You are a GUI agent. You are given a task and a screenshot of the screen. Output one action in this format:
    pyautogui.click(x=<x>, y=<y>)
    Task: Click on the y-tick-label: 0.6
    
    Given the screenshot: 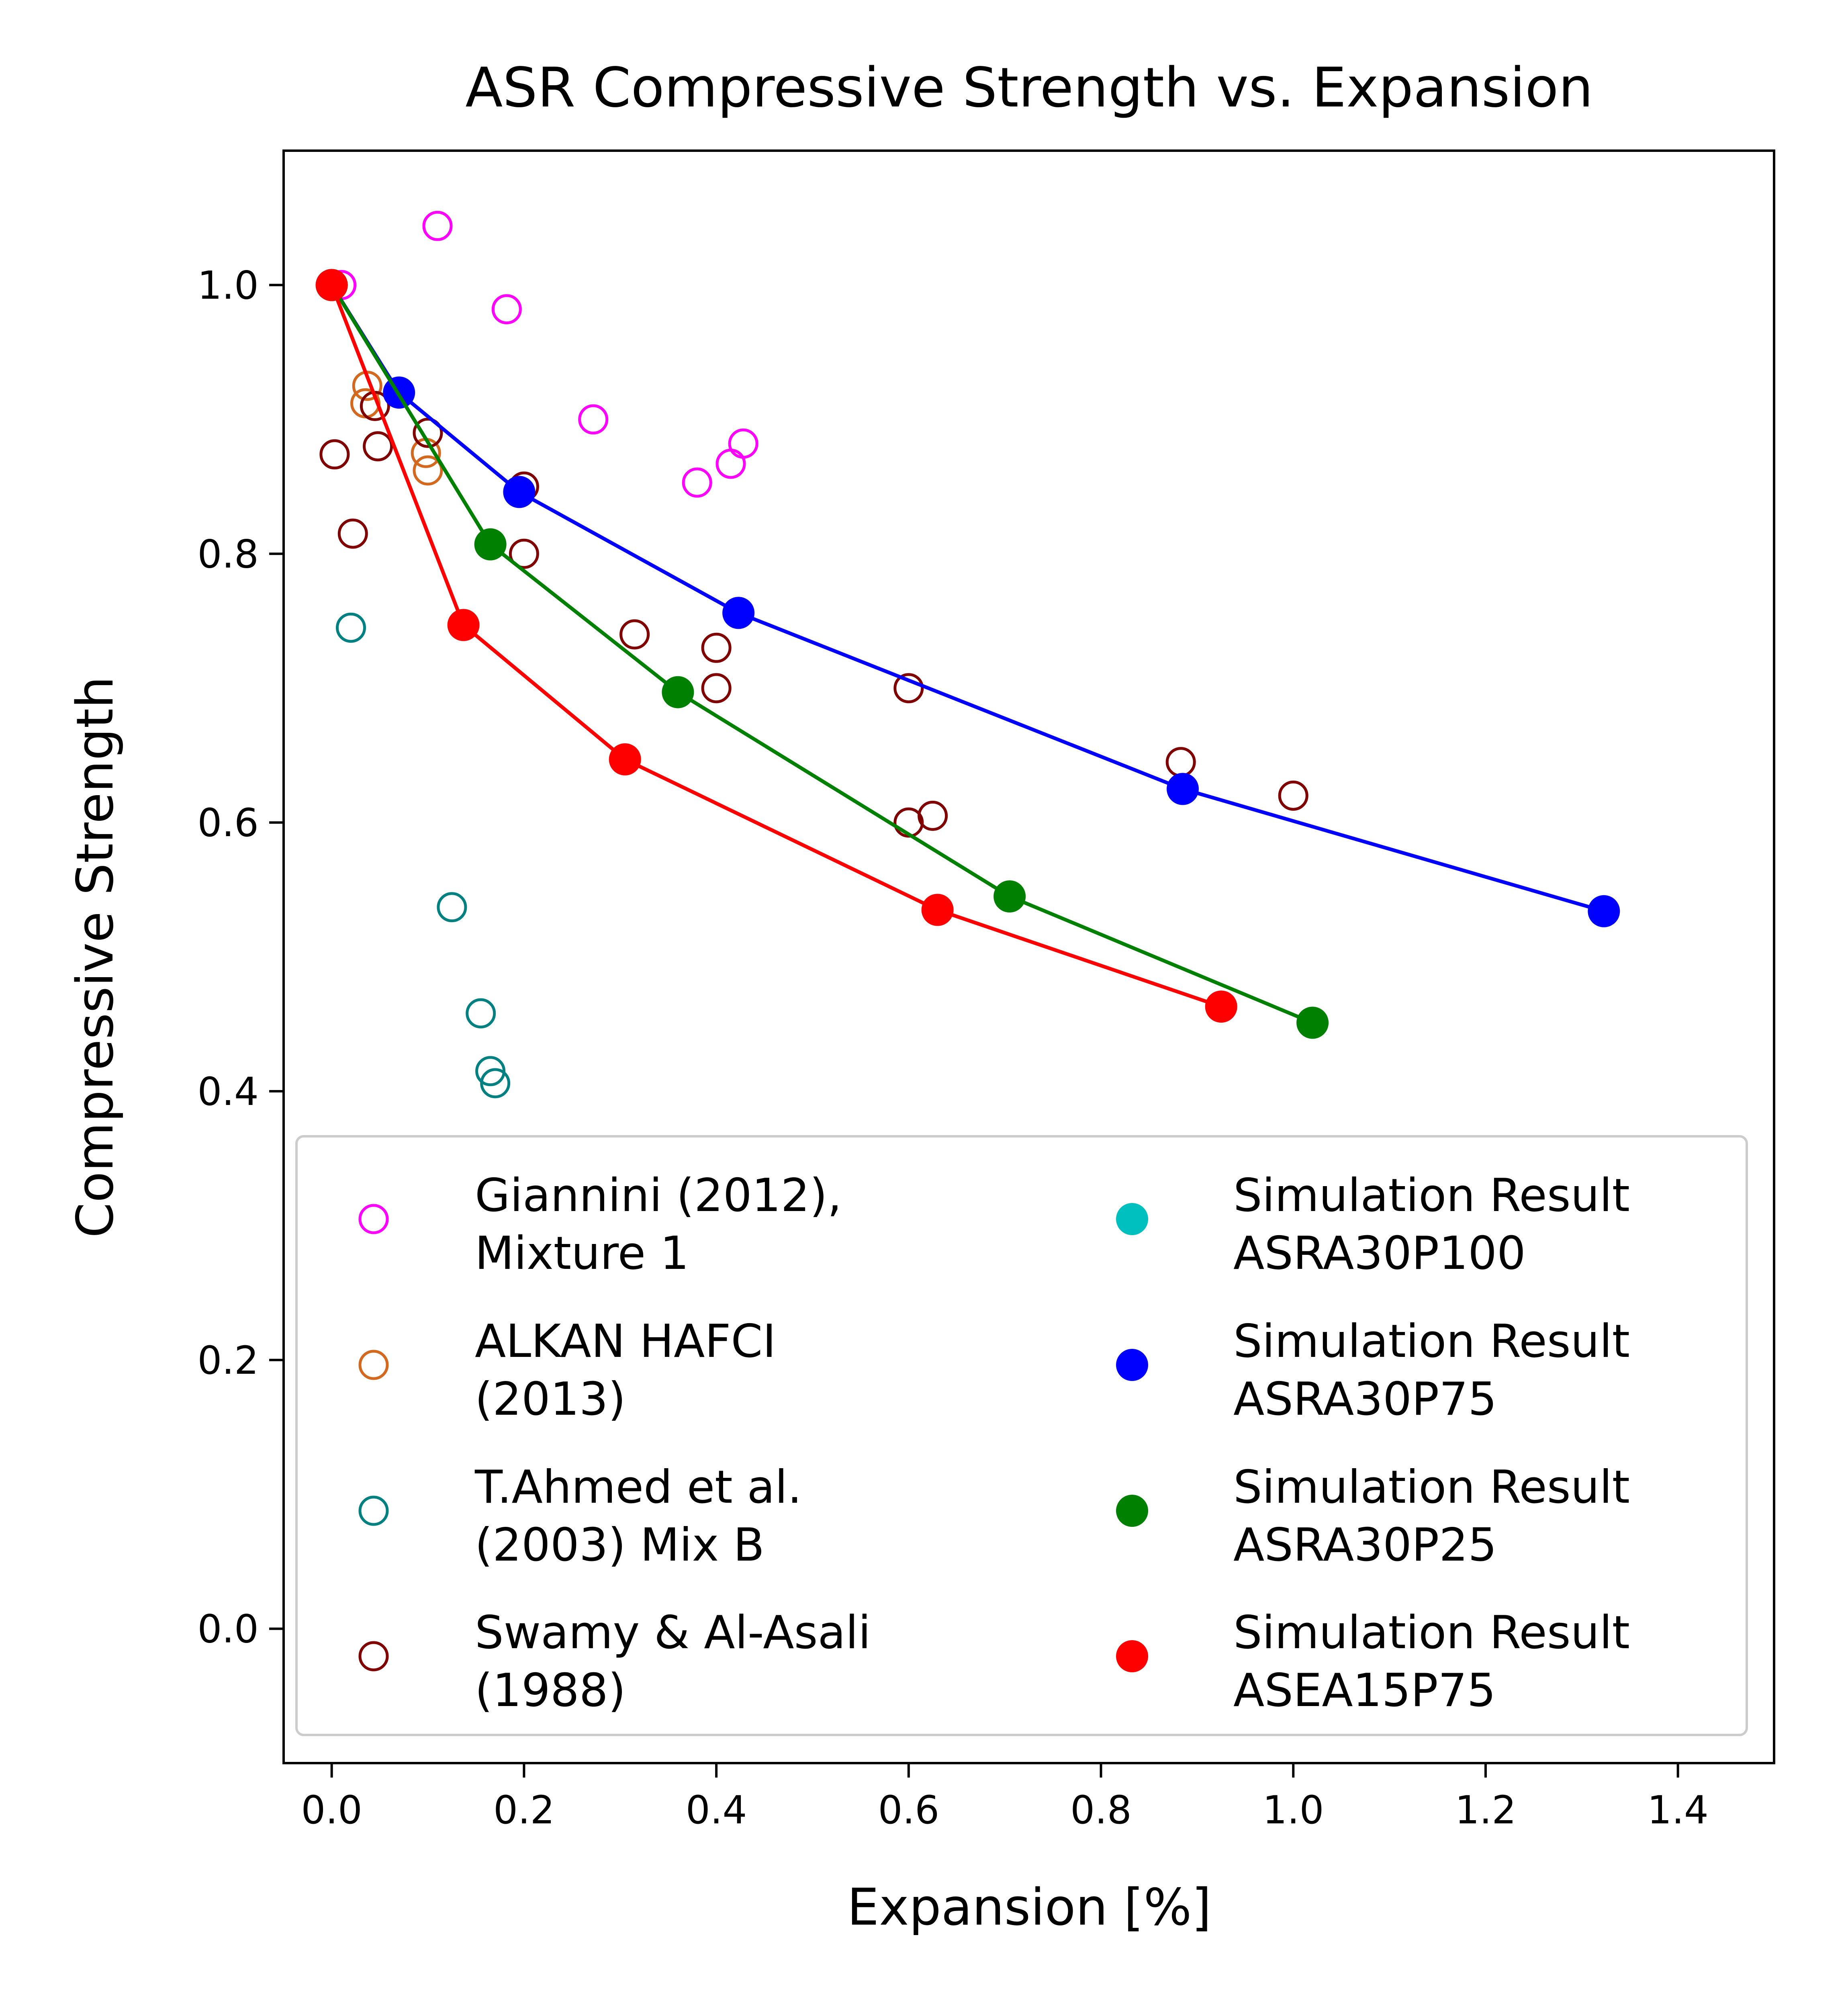 What is the action you would take?
    pyautogui.click(x=228, y=822)
    